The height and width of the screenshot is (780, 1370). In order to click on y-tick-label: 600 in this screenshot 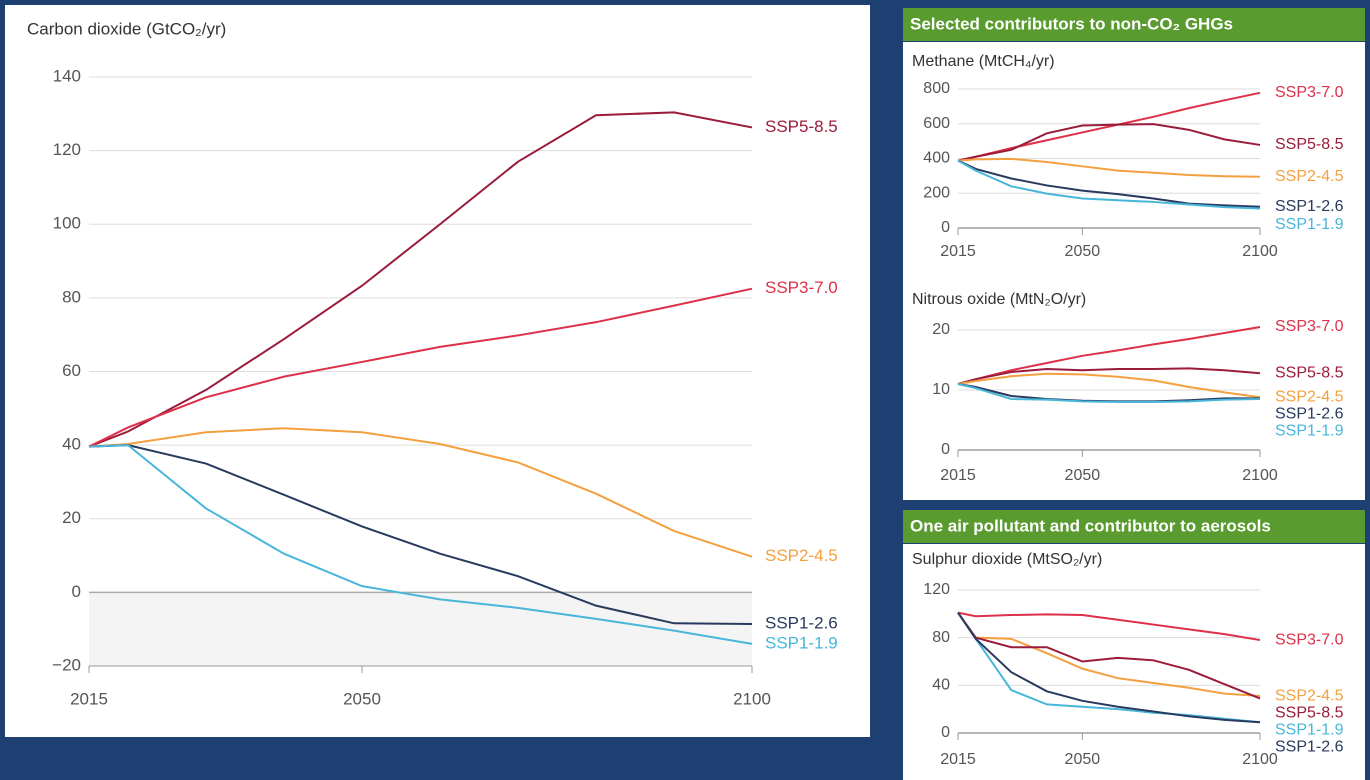, I will do `click(936, 123)`.